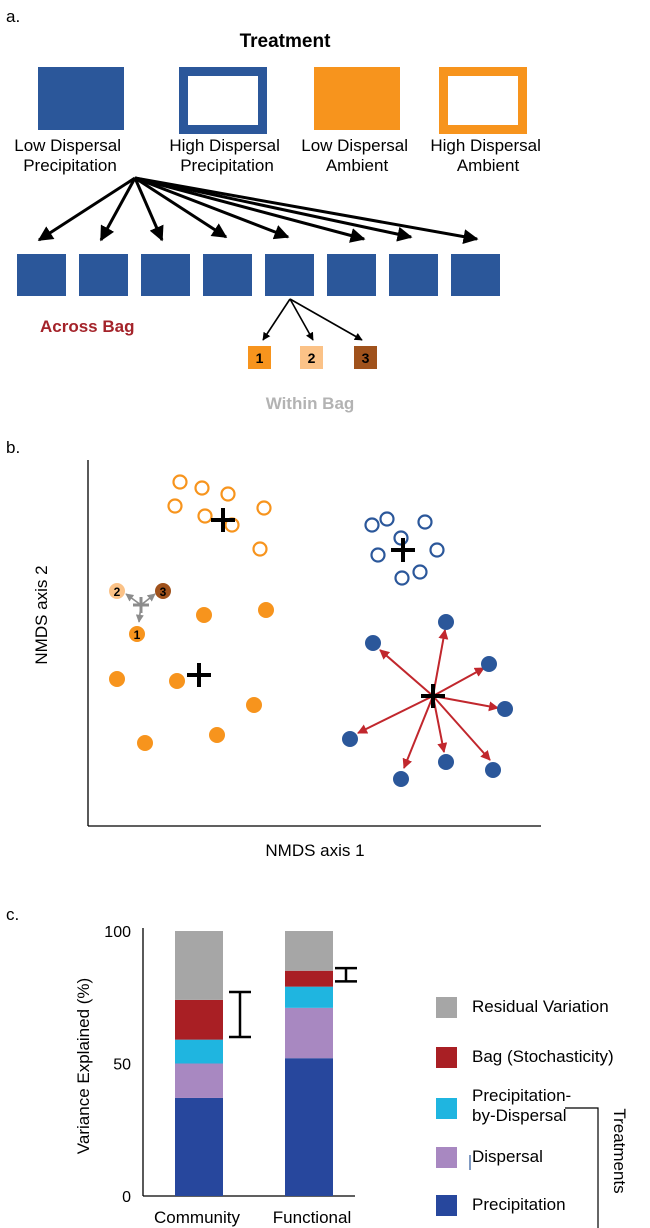  What do you see at coordinates (312, 1218) in the screenshot?
I see `category-label: Functionalmetrics` at bounding box center [312, 1218].